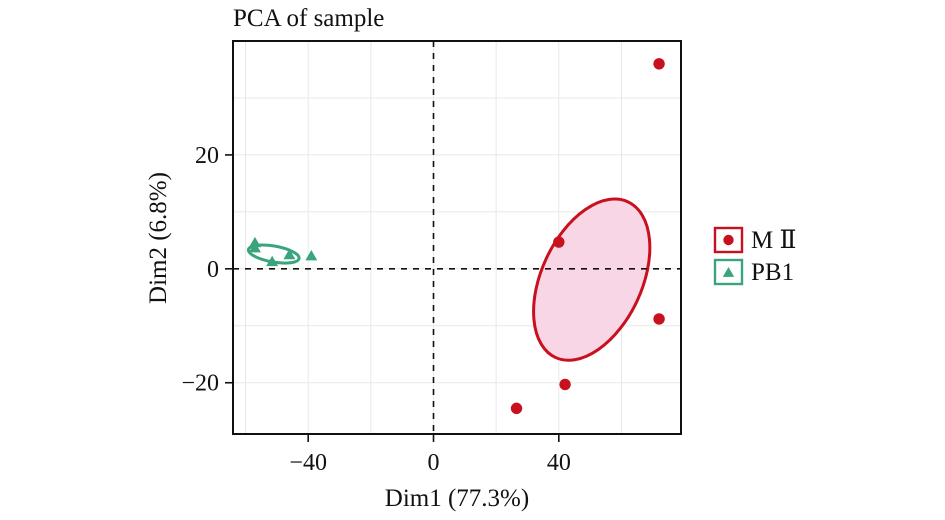 Image resolution: width=945 pixels, height=520 pixels. I want to click on legend-label-series-1: M Ⅱ, so click(773, 240).